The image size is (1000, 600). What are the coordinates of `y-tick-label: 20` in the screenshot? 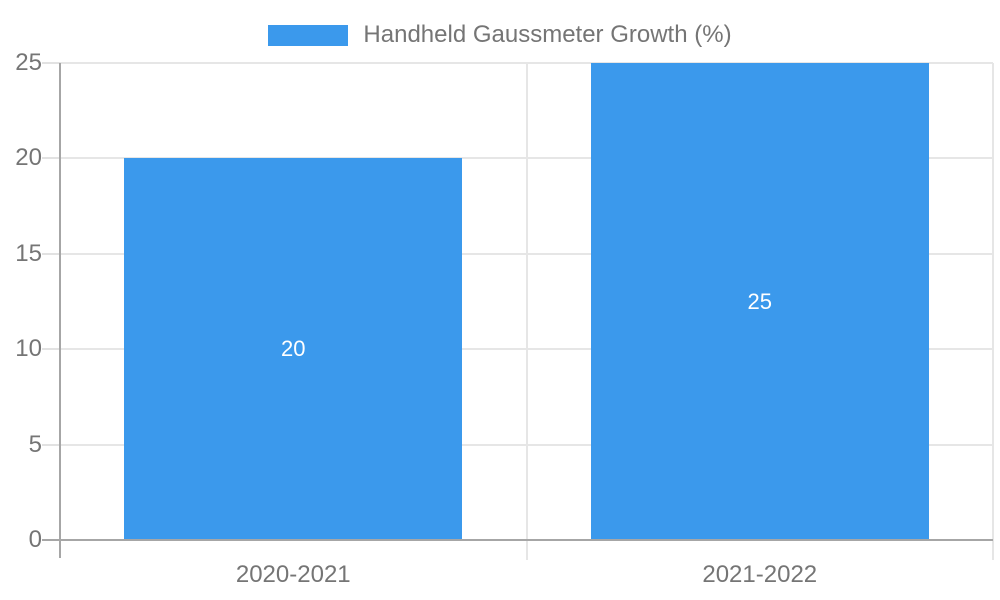 It's located at (28, 158).